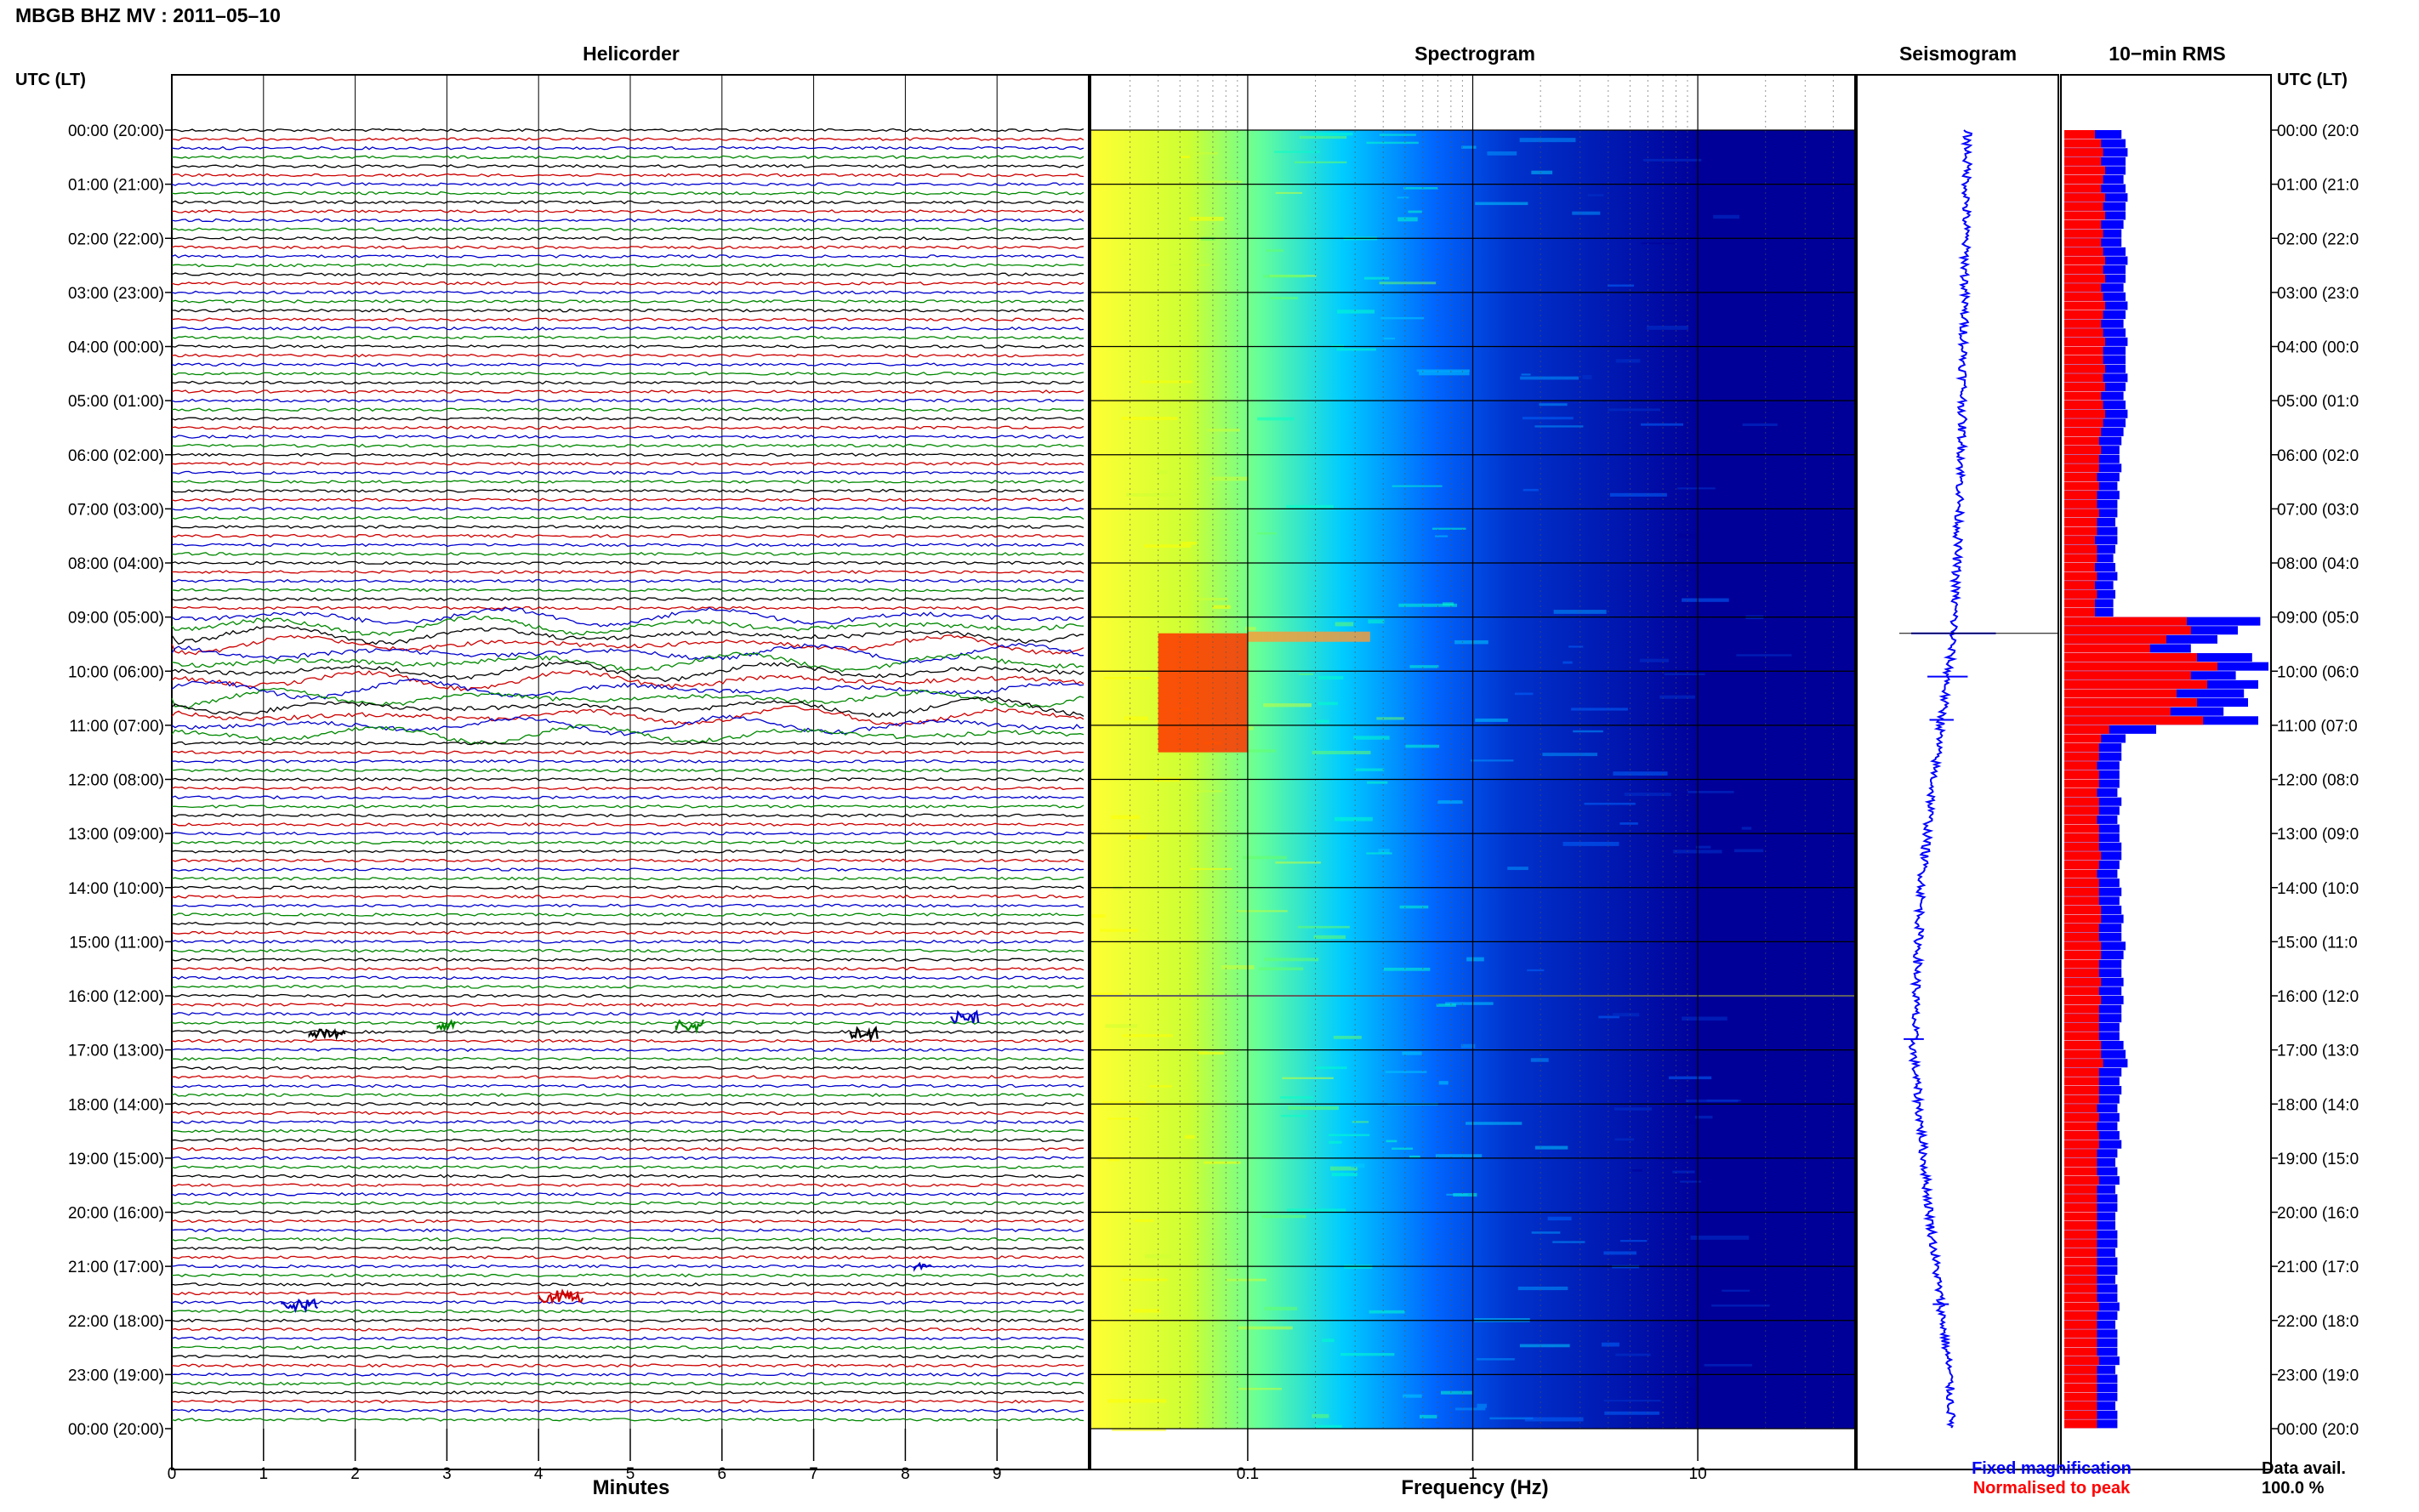  Describe the element at coordinates (116, 943) in the screenshot. I see `time-tick-label-left: 15:00 (11:00)` at that location.